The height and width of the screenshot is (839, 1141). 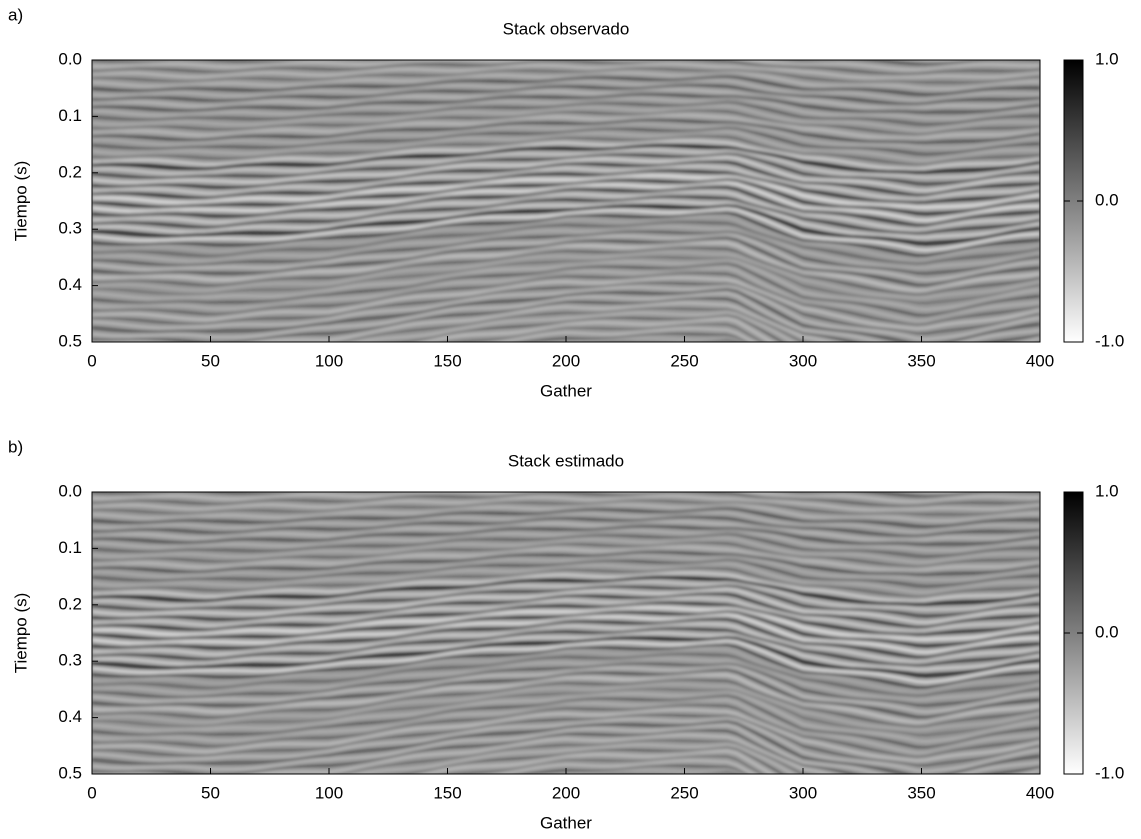 I want to click on x-tick-label: 350, so click(x=921, y=360).